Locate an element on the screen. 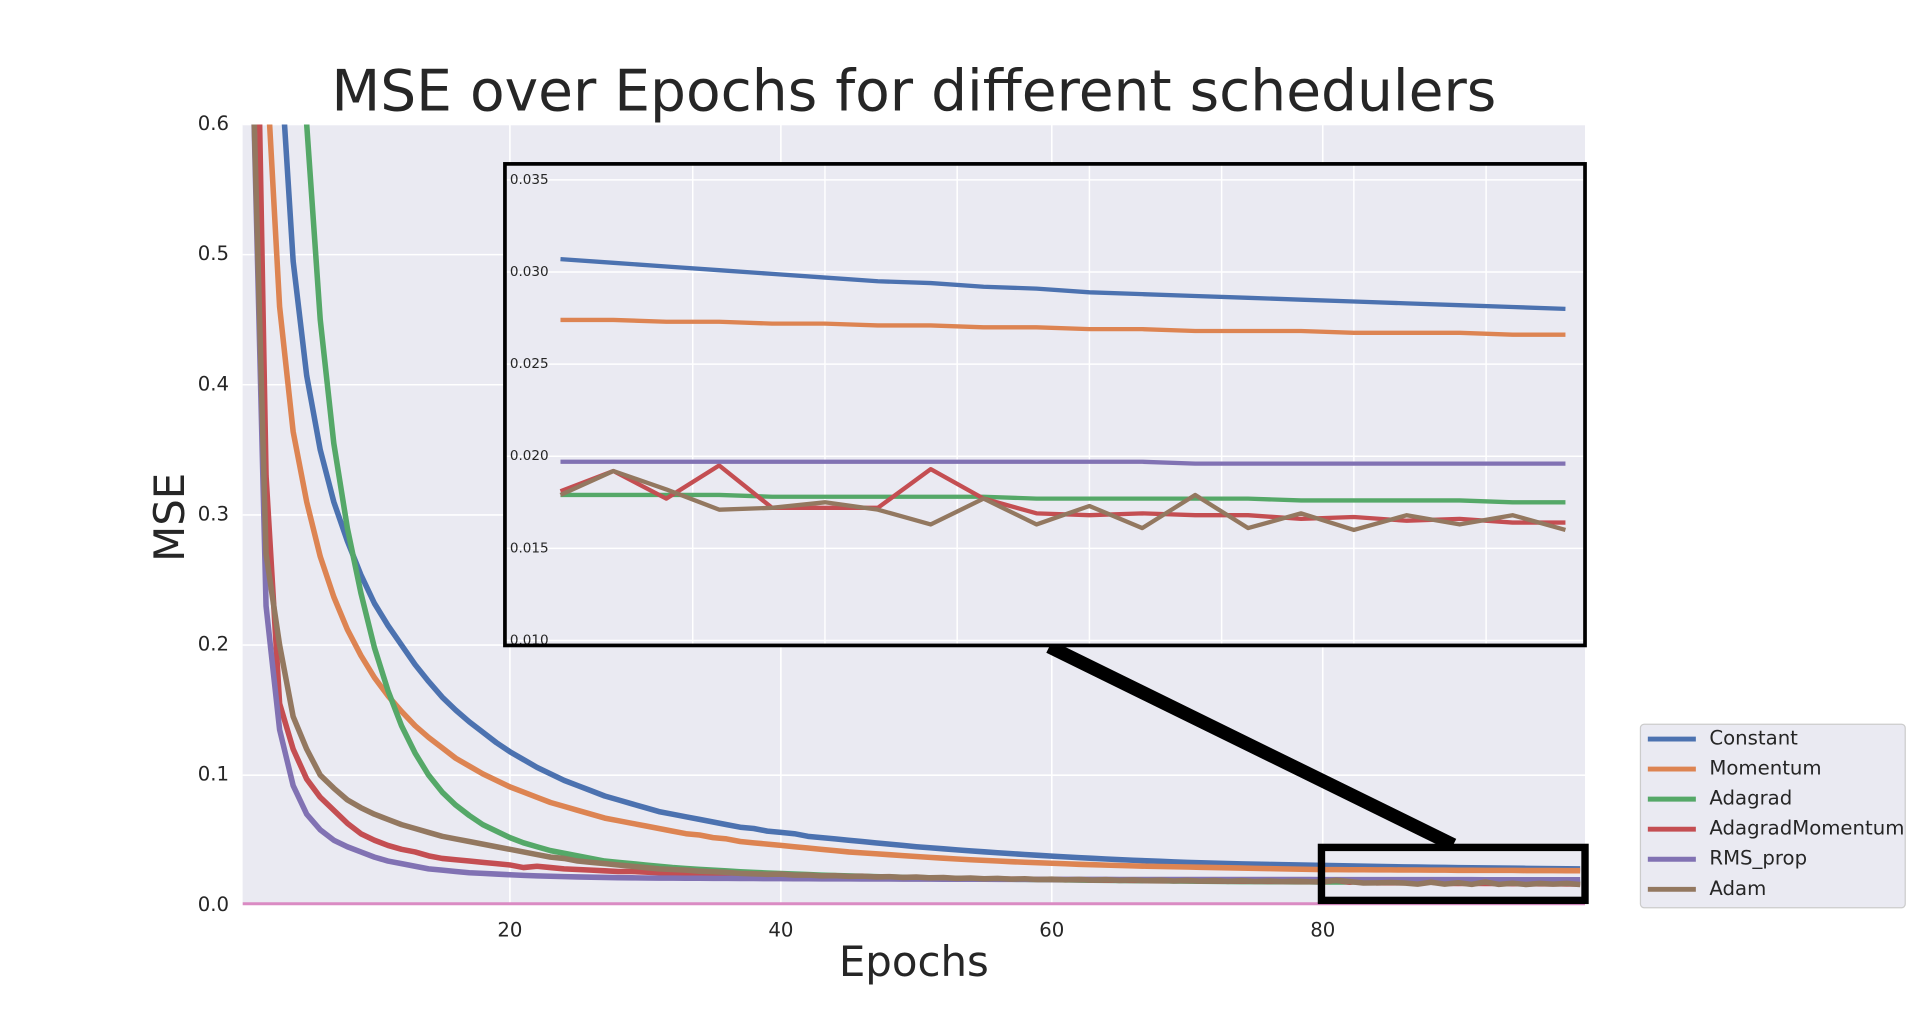 This screenshot has height=1015, width=1920. y-tick-label: 0.5 is located at coordinates (213, 253).